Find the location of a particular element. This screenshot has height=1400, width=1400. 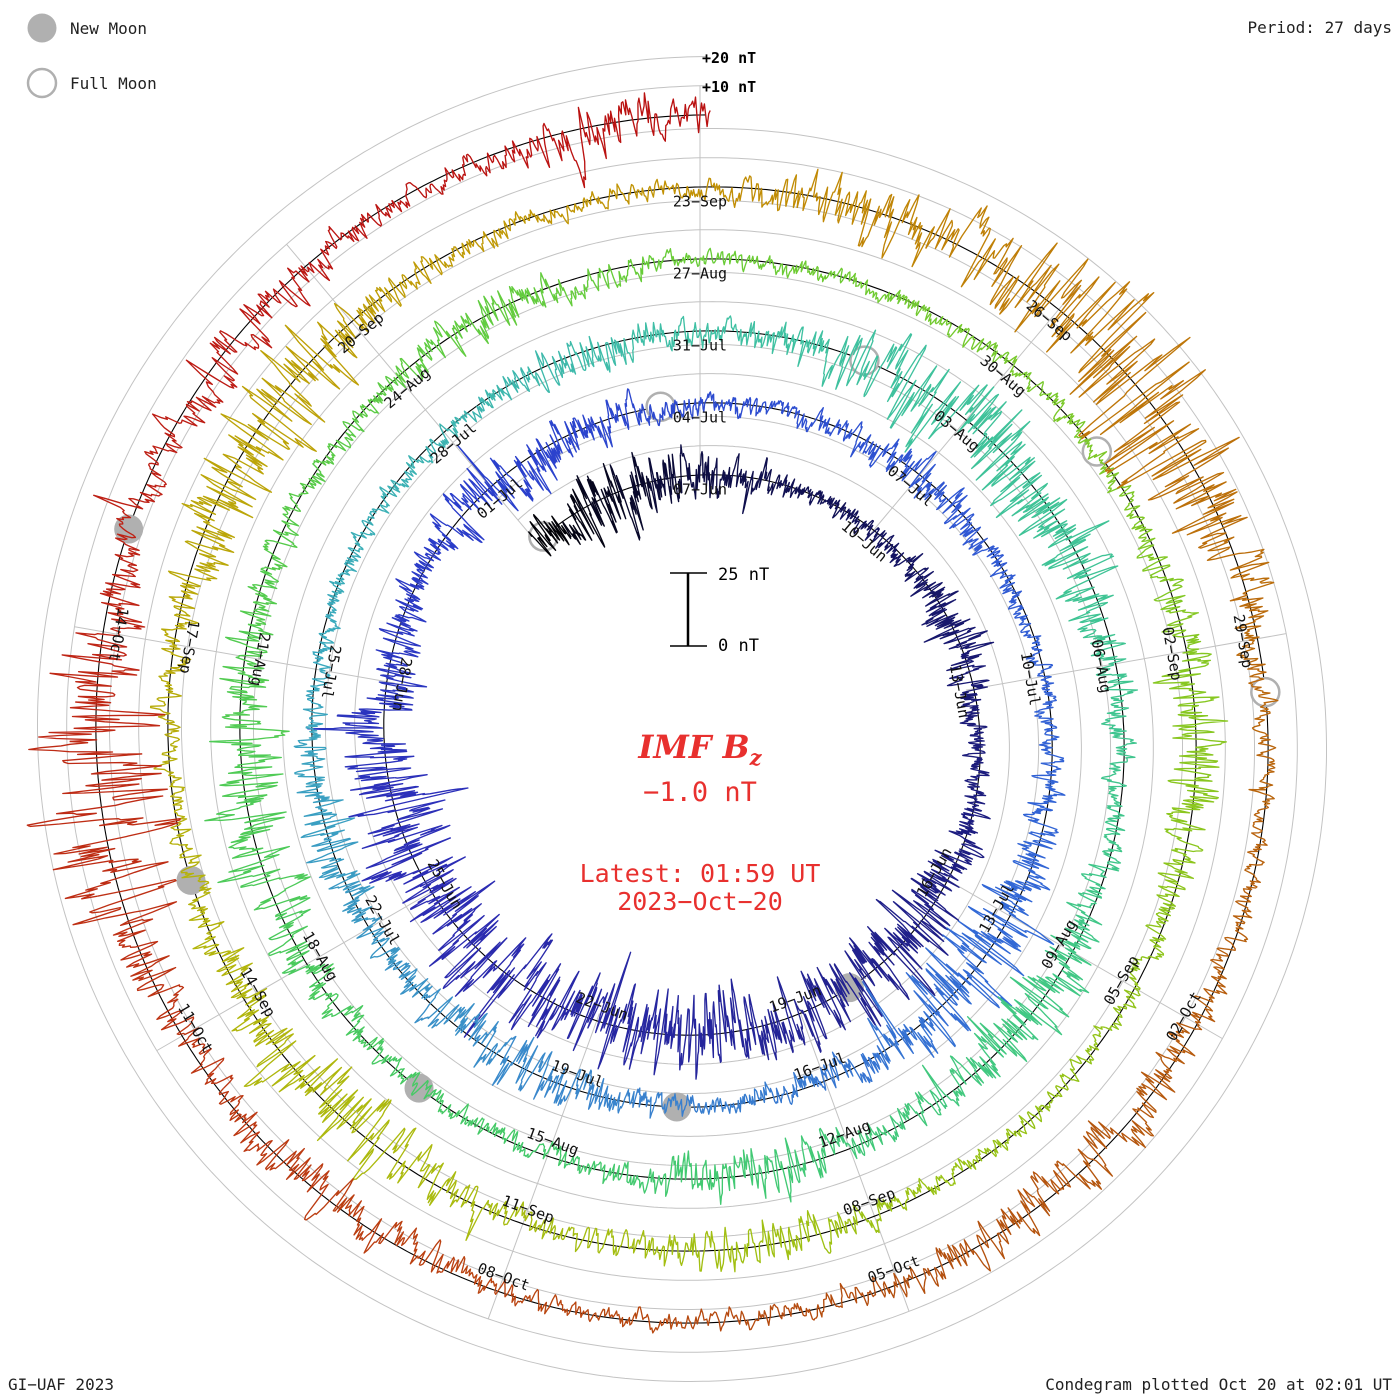

date-label: 22−Jun is located at coordinates (601, 1006).